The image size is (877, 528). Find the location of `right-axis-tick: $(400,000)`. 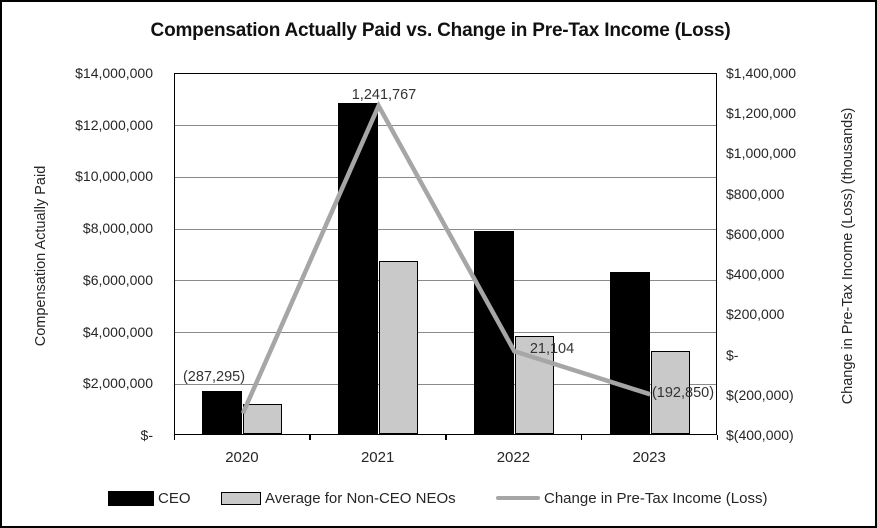

right-axis-tick: $(400,000) is located at coordinates (760, 435).